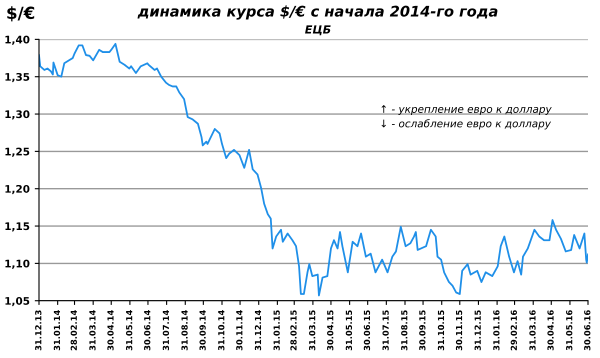 The width and height of the screenshot is (600, 358). I want to click on x-tick-label: 31.08.15, so click(404, 330).